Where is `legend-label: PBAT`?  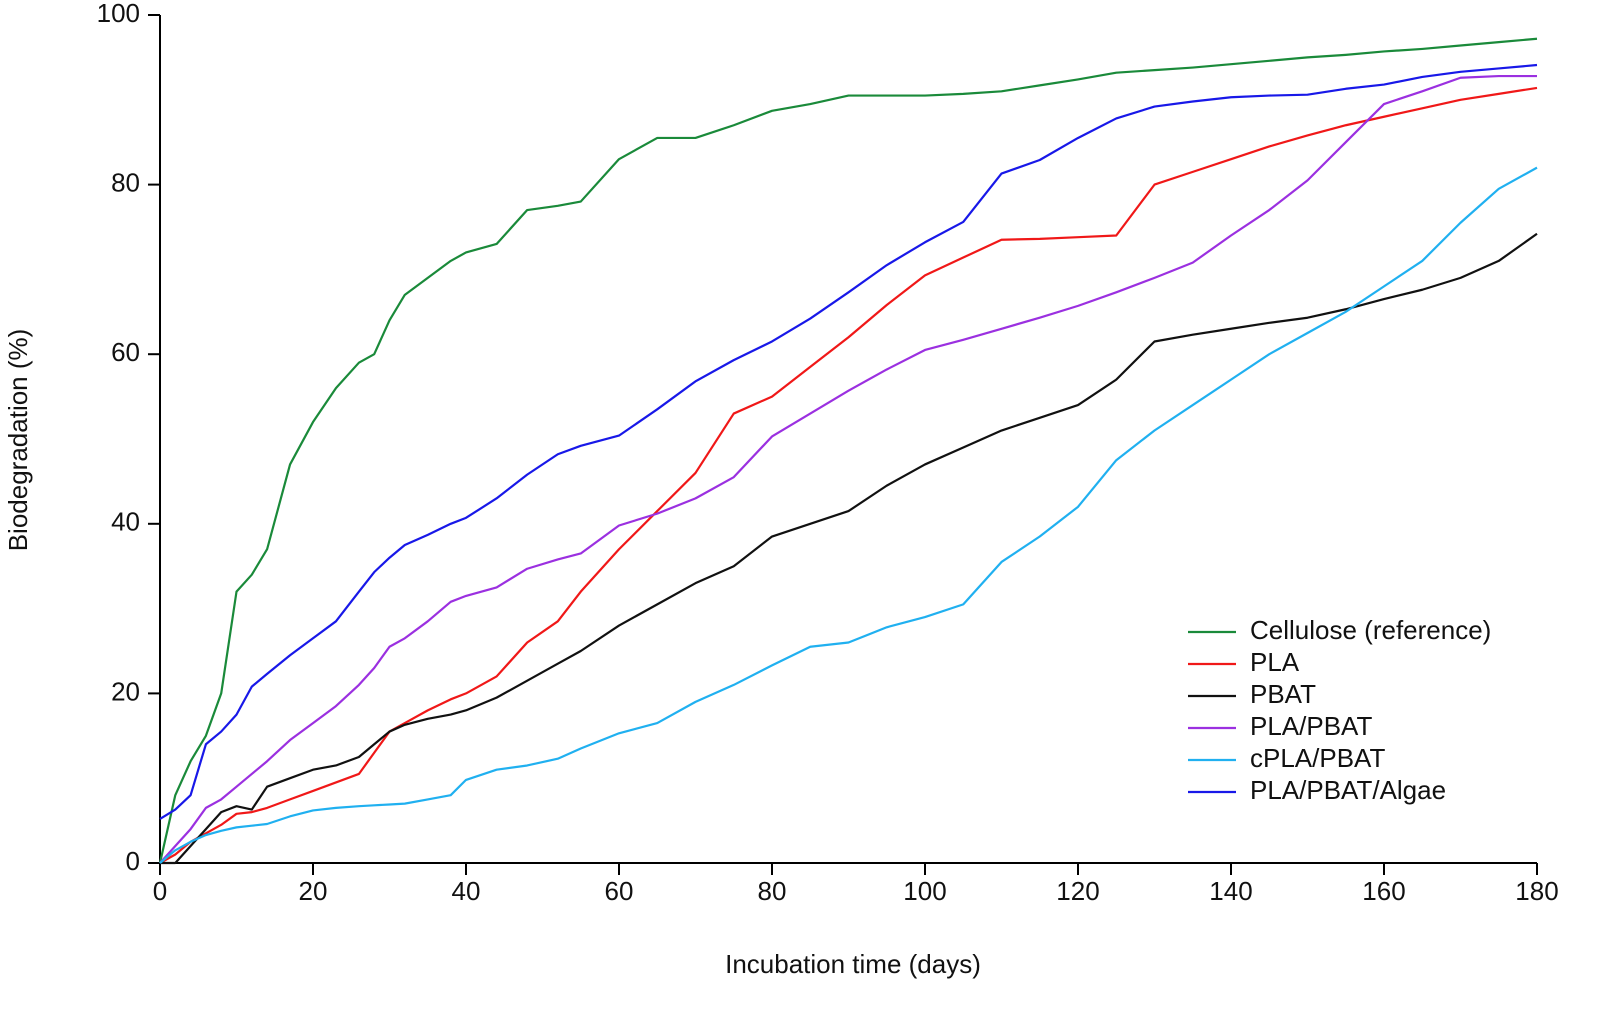
legend-label: PBAT is located at coordinates (1283, 694).